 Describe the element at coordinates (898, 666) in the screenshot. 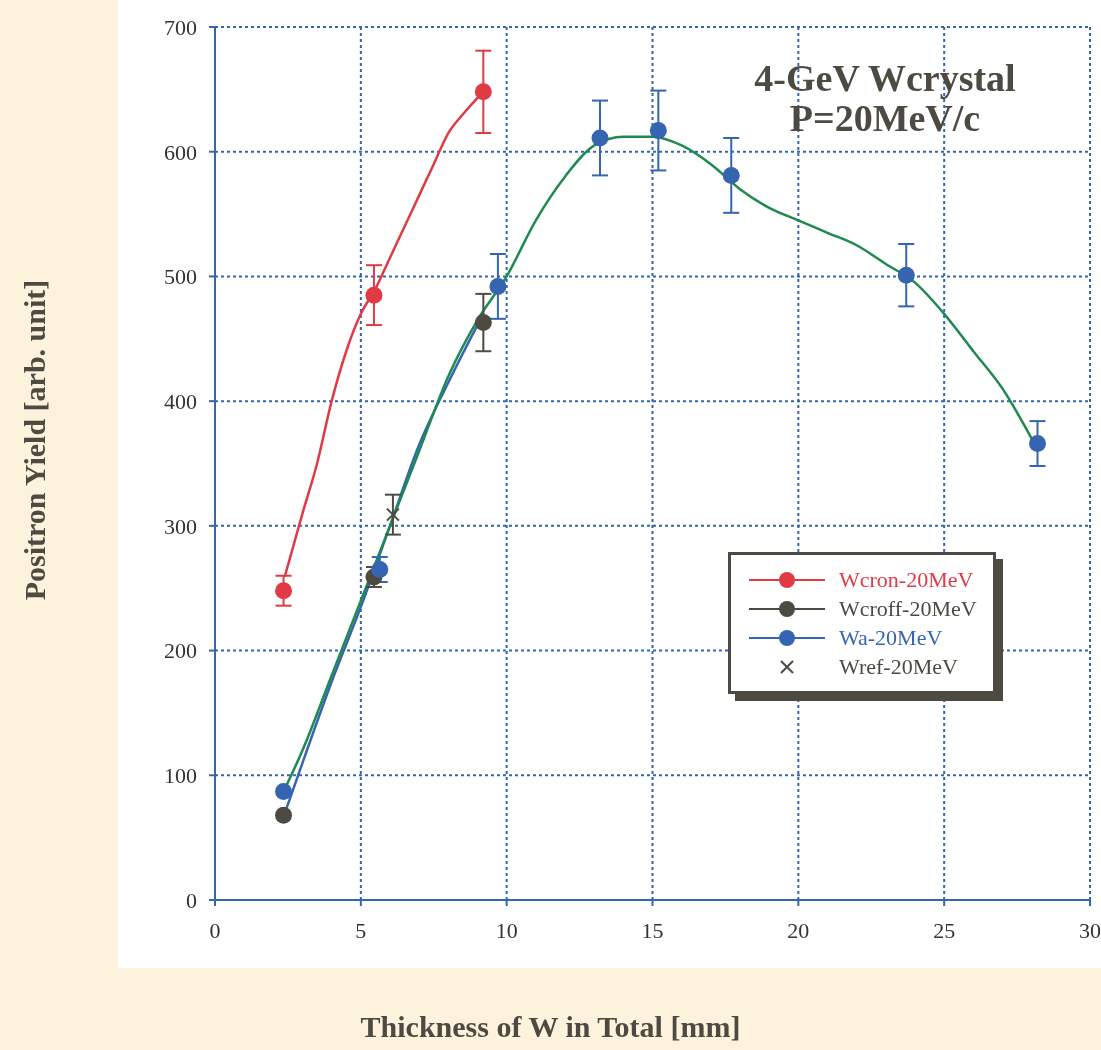

I see `legend-label: Wref-20MeV` at that location.